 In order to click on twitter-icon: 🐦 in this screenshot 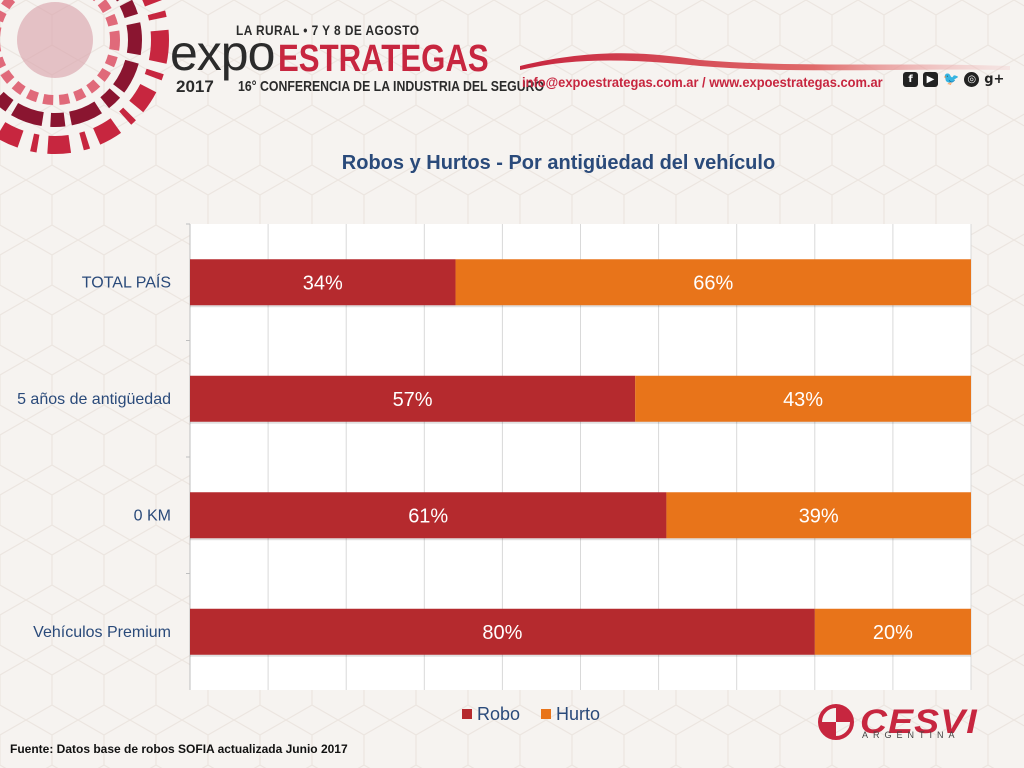, I will do `click(951, 79)`.